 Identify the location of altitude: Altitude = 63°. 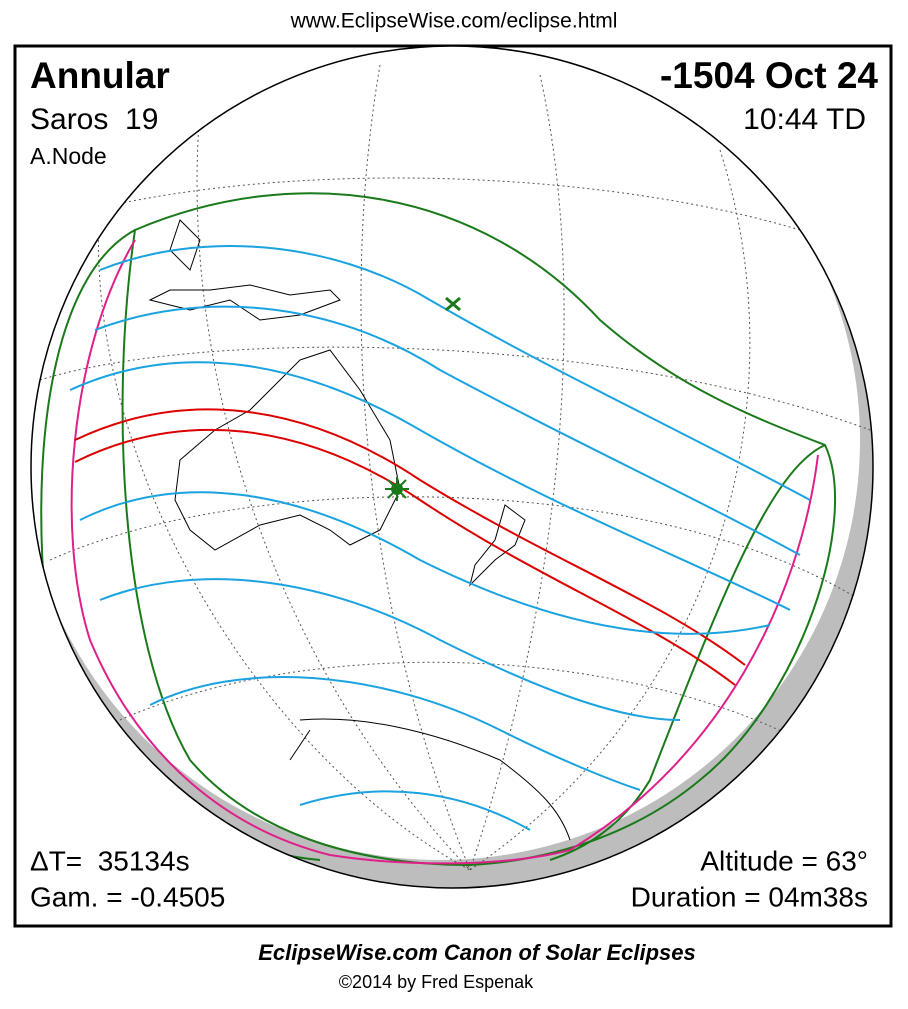
(784, 860).